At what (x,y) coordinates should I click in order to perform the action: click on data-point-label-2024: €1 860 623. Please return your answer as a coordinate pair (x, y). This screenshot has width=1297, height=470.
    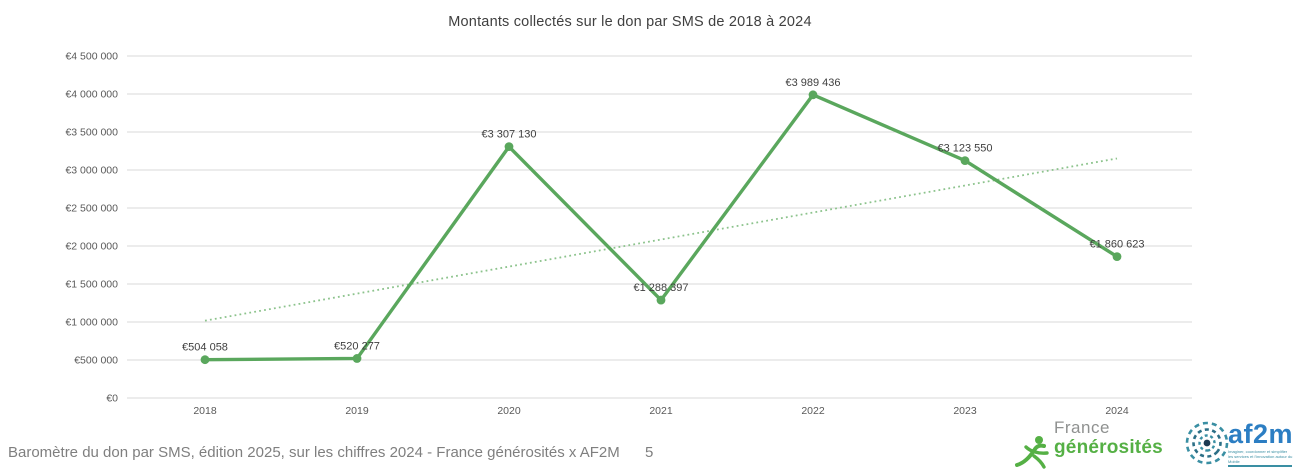
    Looking at the image, I should click on (1116, 245).